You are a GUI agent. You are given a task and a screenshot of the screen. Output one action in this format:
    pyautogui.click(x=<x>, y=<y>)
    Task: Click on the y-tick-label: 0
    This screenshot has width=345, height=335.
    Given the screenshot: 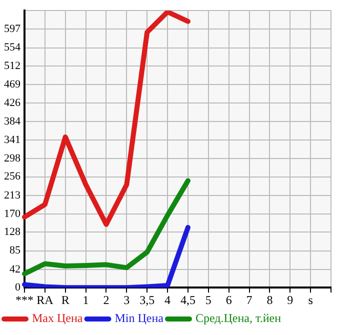 What is the action you would take?
    pyautogui.click(x=18, y=287)
    